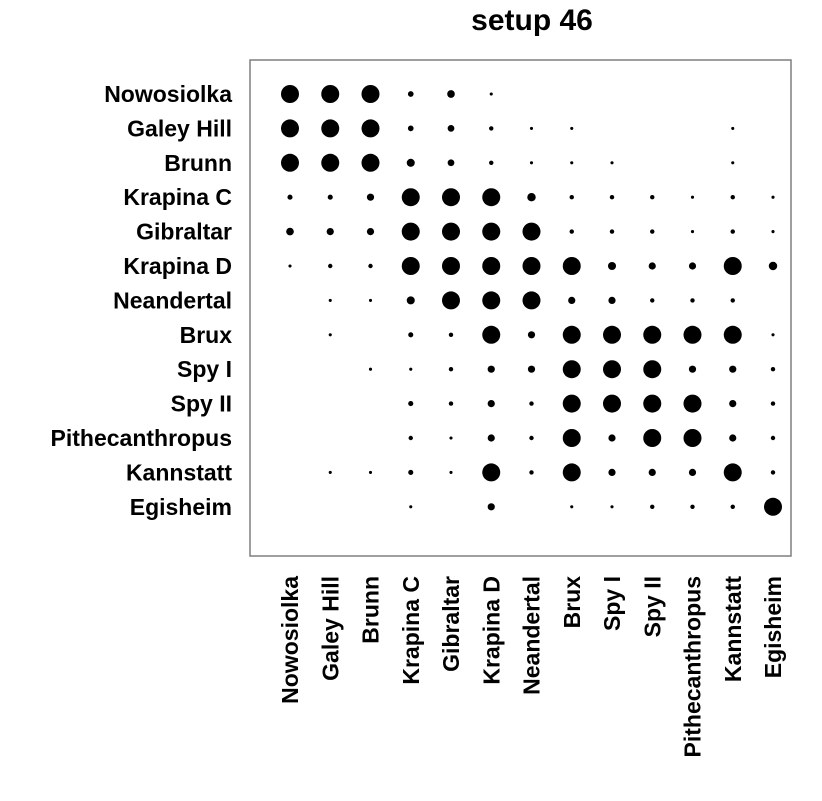 The height and width of the screenshot is (801, 822). What do you see at coordinates (410, 162) in the screenshot?
I see `dot-brunn-krapina-c` at bounding box center [410, 162].